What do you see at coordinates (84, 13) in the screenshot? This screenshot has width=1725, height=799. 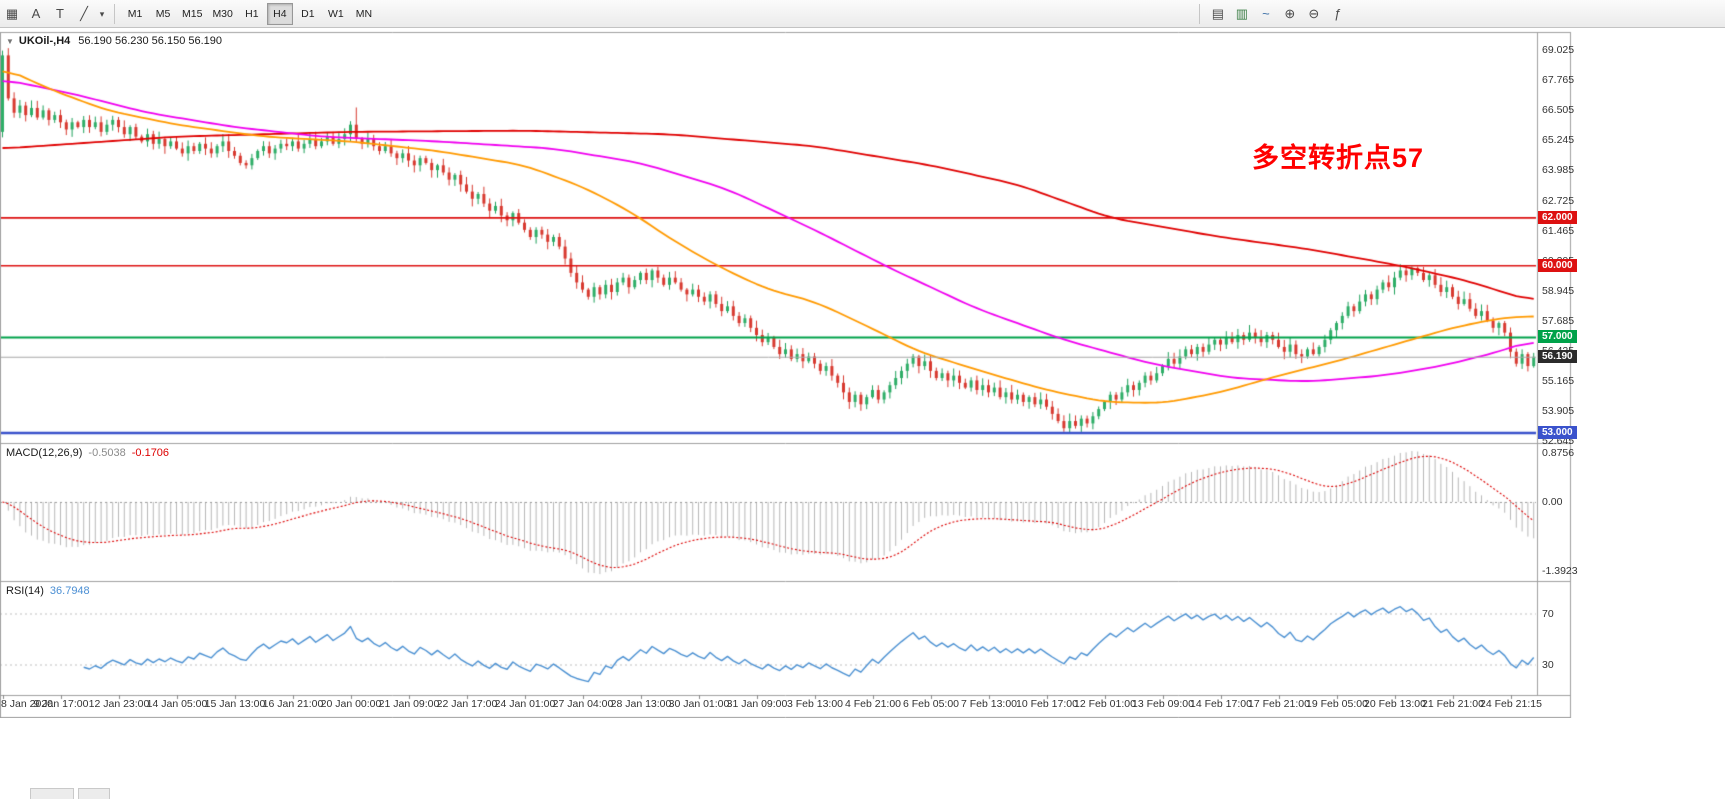 I see `drawing-tools-icon: ╱` at bounding box center [84, 13].